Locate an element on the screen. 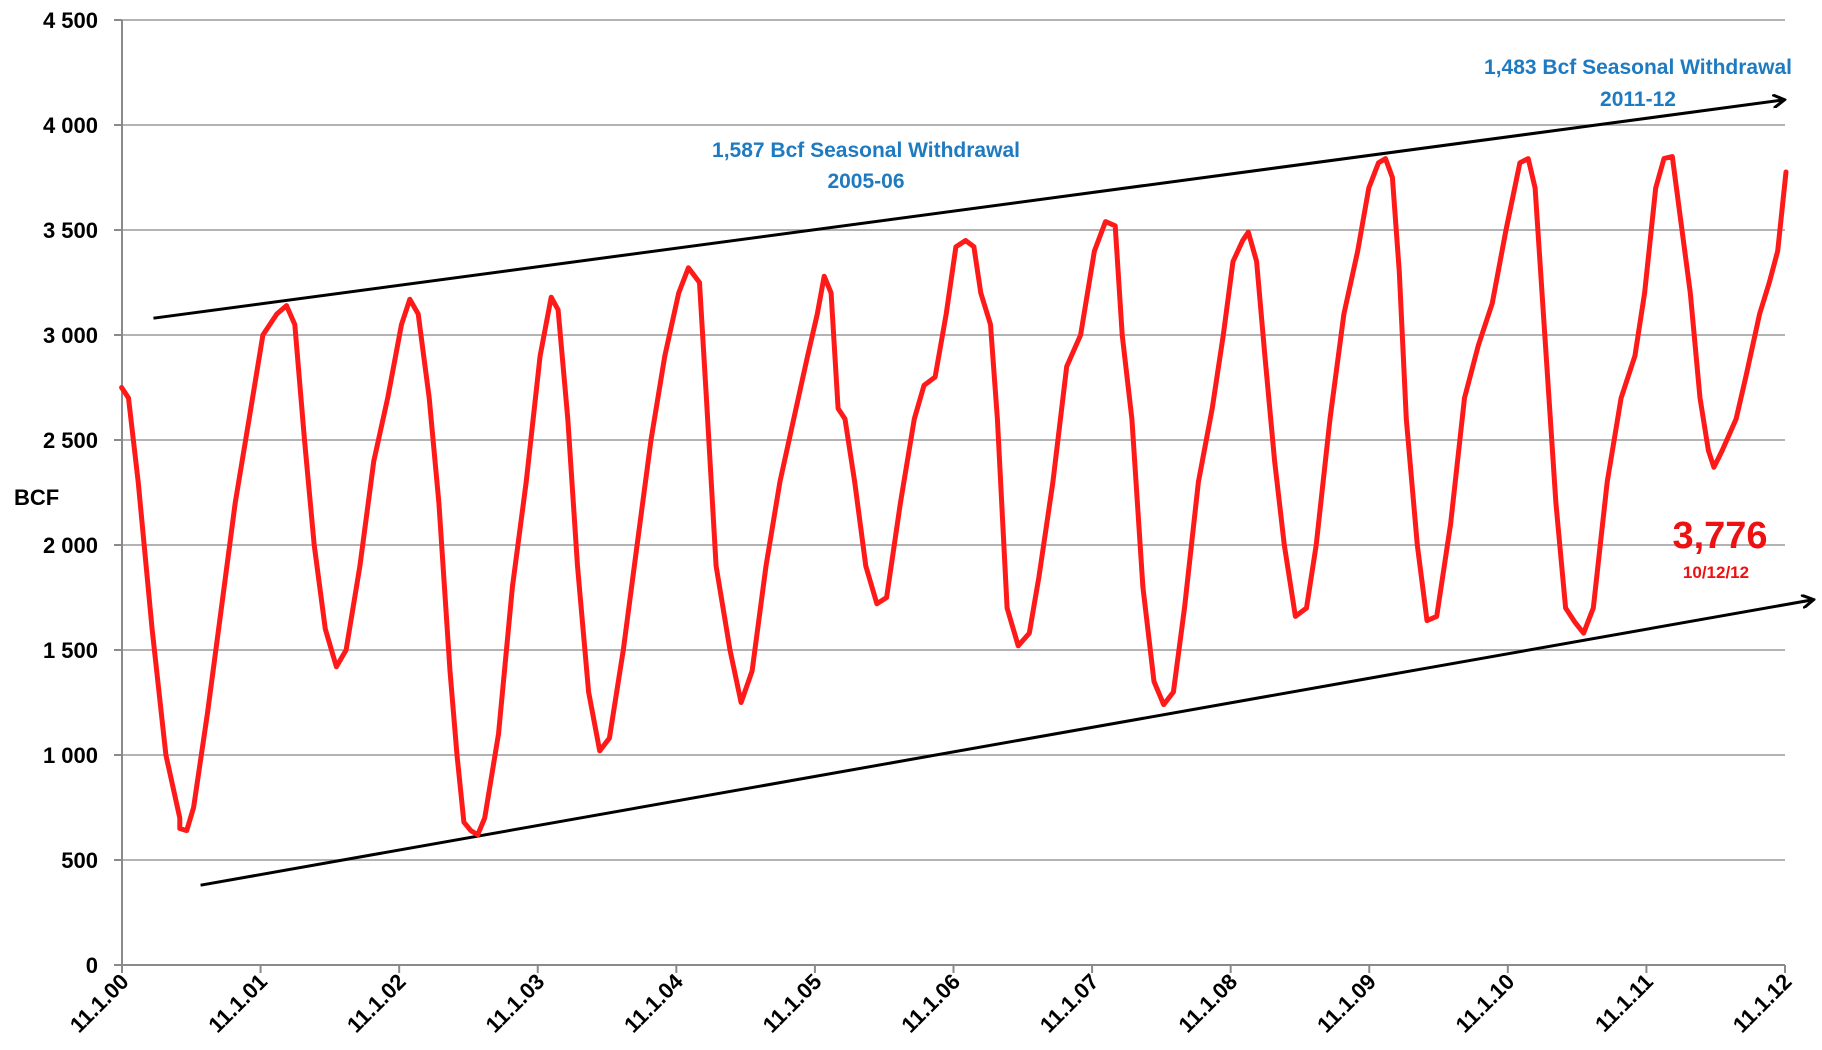  x-tick-label: 11.1.02 is located at coordinates (376, 1003).